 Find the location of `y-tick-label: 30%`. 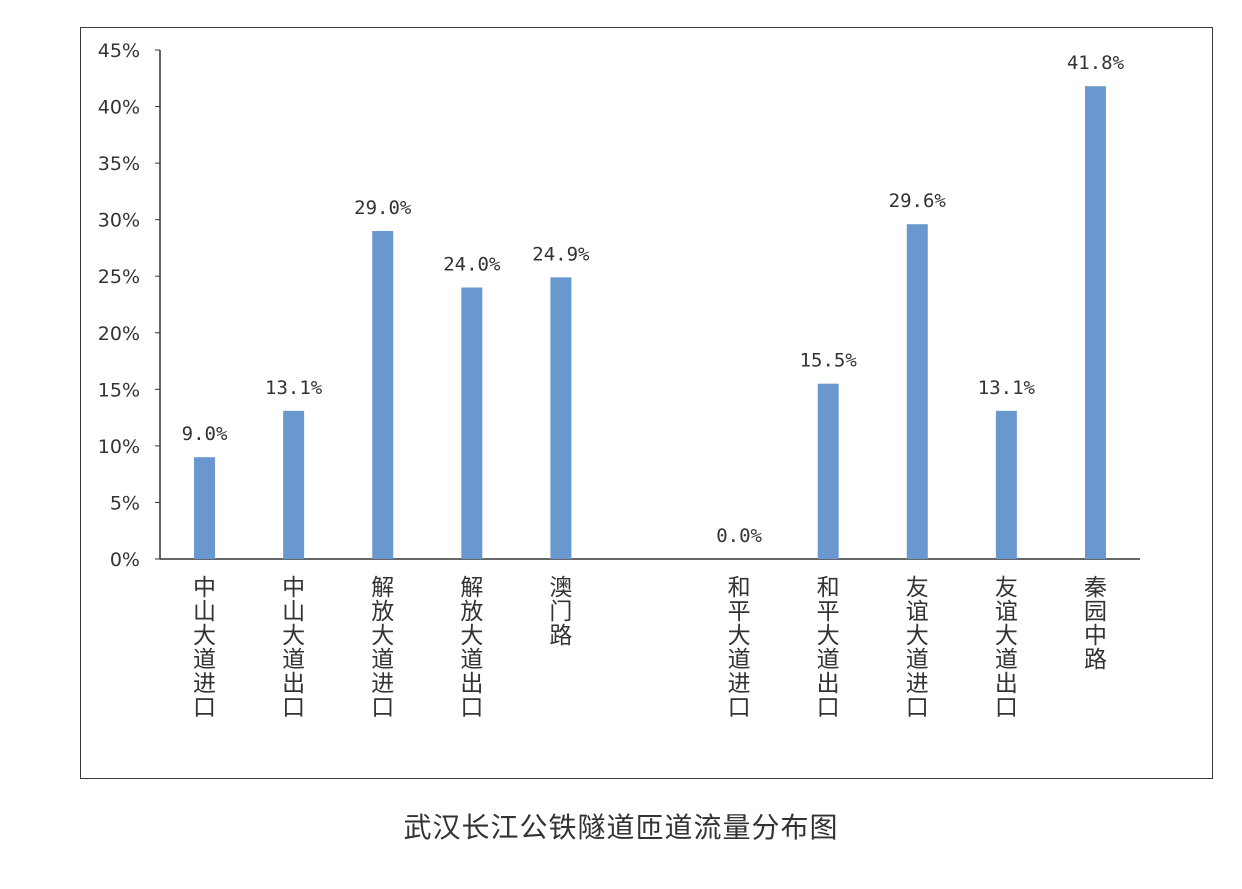

y-tick-label: 30% is located at coordinates (119, 221).